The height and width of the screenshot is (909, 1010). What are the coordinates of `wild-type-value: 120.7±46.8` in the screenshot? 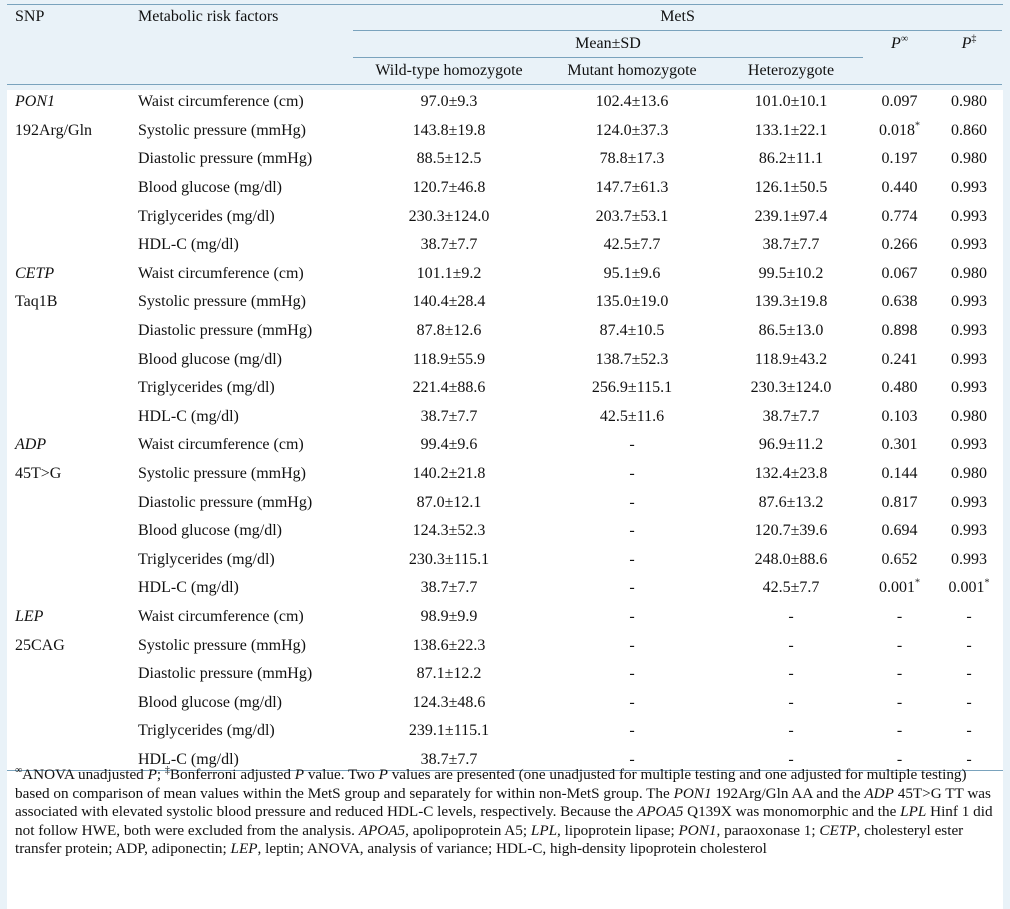 It's located at (449, 188).